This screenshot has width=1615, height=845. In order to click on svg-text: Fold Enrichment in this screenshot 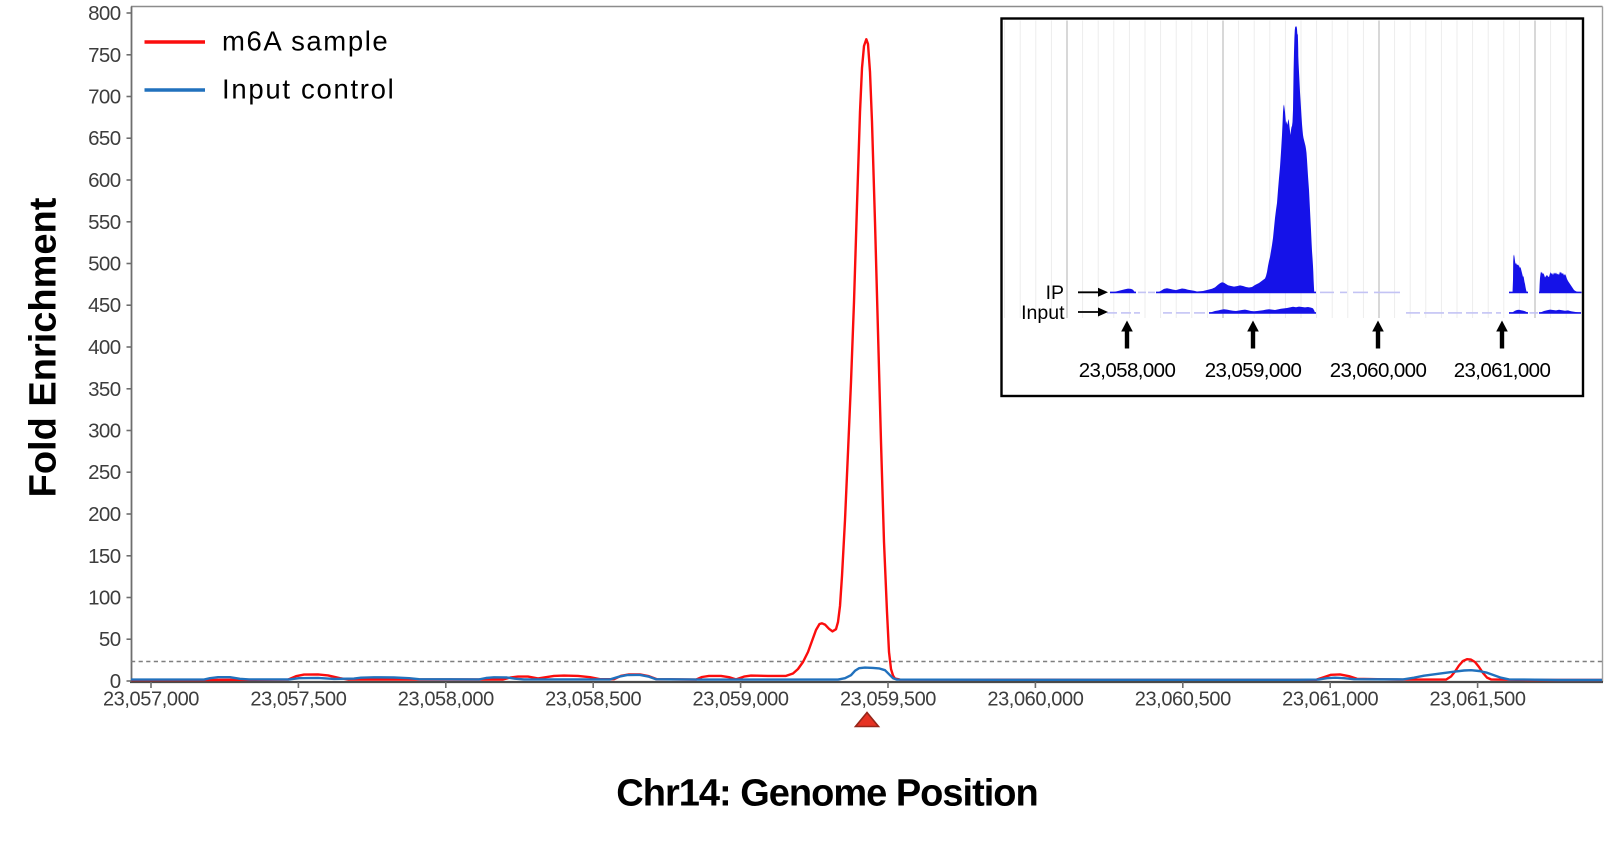, I will do `click(44, 347)`.